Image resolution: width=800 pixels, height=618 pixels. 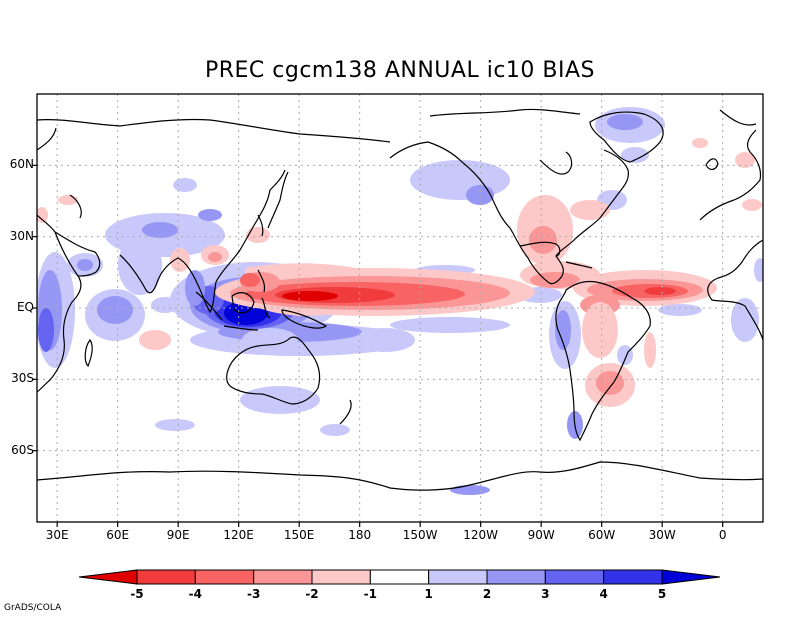 I want to click on colorbar-label: -2, so click(x=312, y=594).